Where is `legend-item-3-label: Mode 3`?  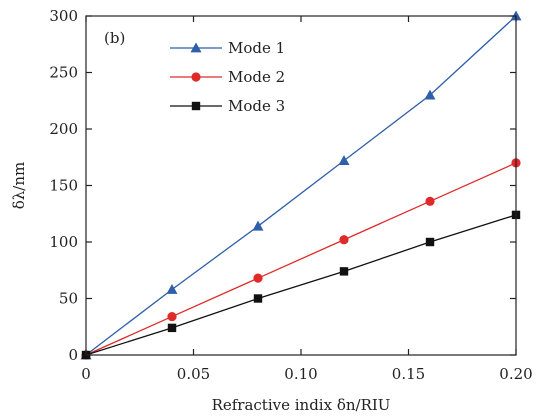
legend-item-3-label: Mode 3 is located at coordinates (256, 106).